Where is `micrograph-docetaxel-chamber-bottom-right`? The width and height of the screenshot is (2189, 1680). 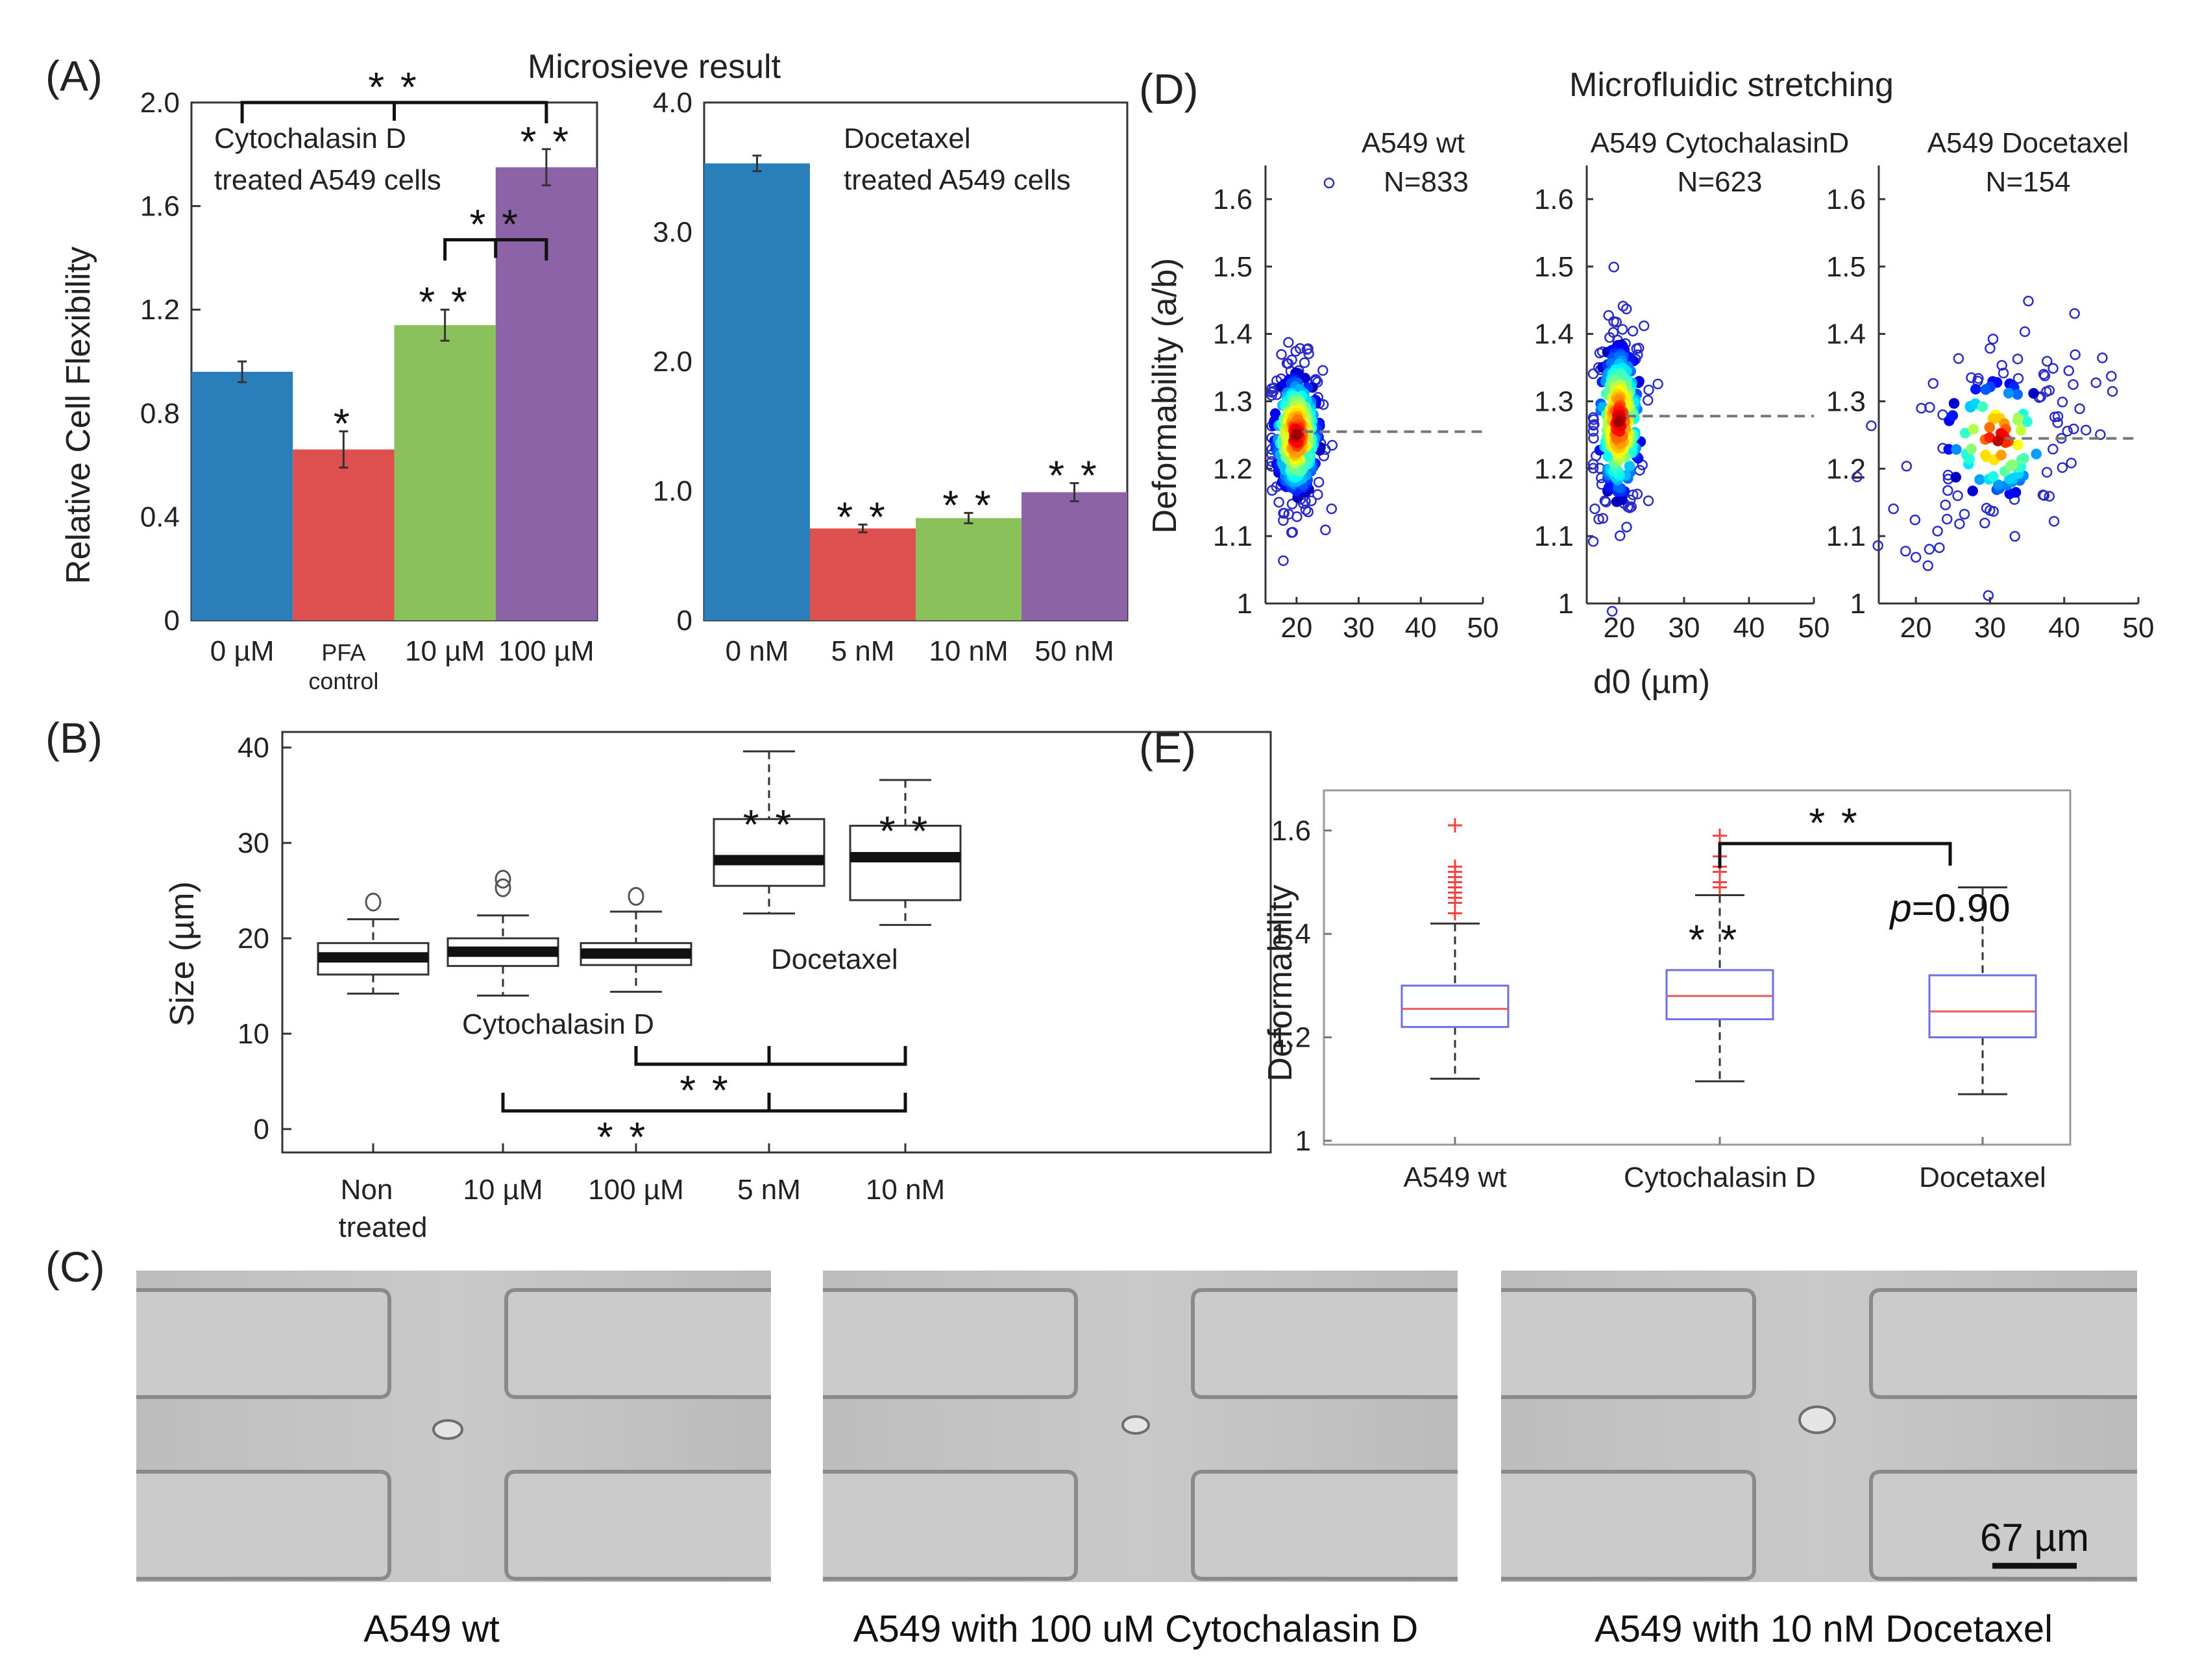
micrograph-docetaxel-chamber-bottom-right is located at coordinates (2003, 1525).